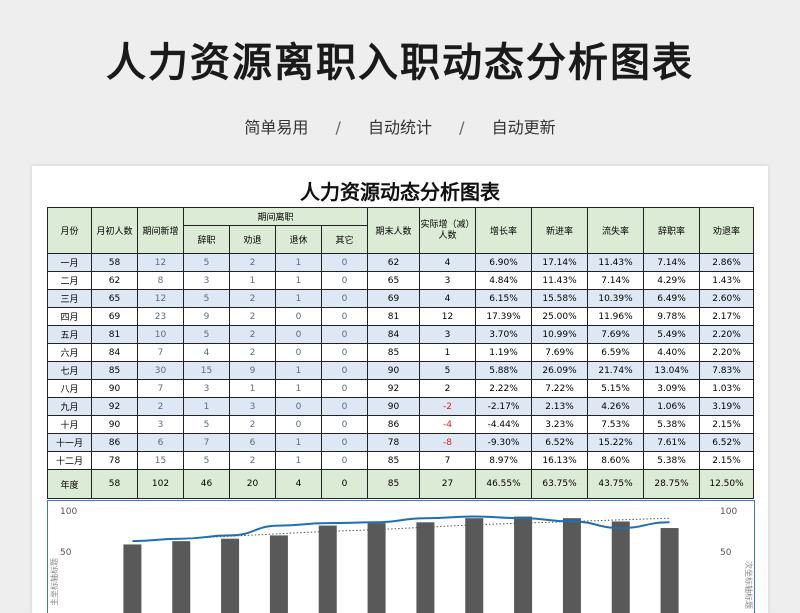 This screenshot has height=613, width=800. What do you see at coordinates (252, 484) in the screenshot?
I see `cell-dismiss: 20` at bounding box center [252, 484].